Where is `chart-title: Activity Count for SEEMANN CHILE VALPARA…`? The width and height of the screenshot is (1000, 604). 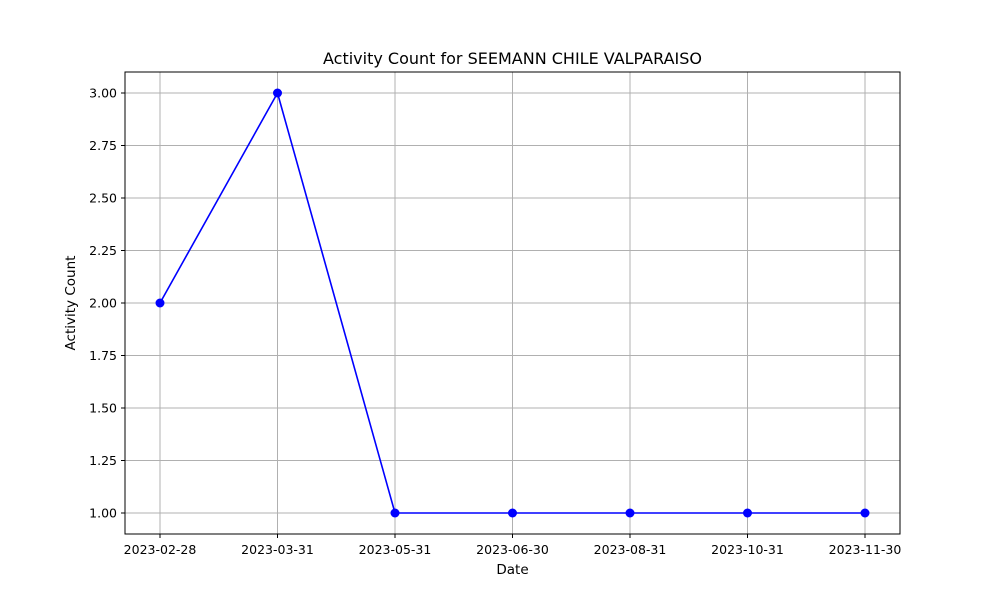
chart-title: Activity Count for SEEMANN CHILE VALPARA… is located at coordinates (512, 58).